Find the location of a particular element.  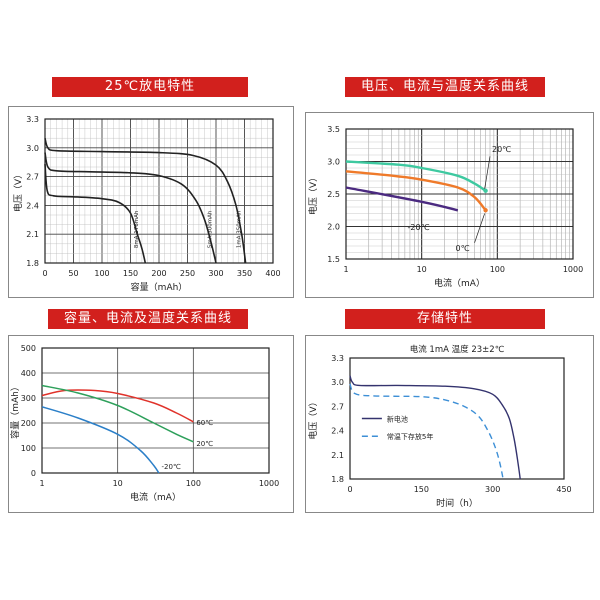

chart-2-title-banner: 电压、电流与温度关系曲线 is located at coordinates (445, 87).